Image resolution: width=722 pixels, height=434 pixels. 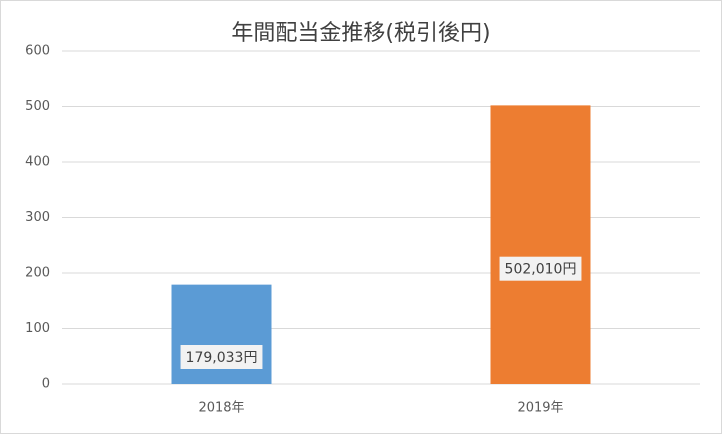 I want to click on x-tick-label: 2018年, so click(x=221, y=408).